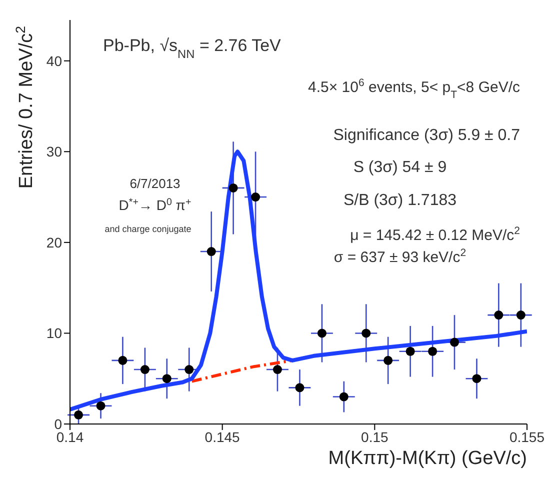 Image resolution: width=555 pixels, height=480 pixels. Describe the element at coordinates (426, 135) in the screenshot. I see `annotation: Significance (3σ) 5.9 ± 0.7` at that location.